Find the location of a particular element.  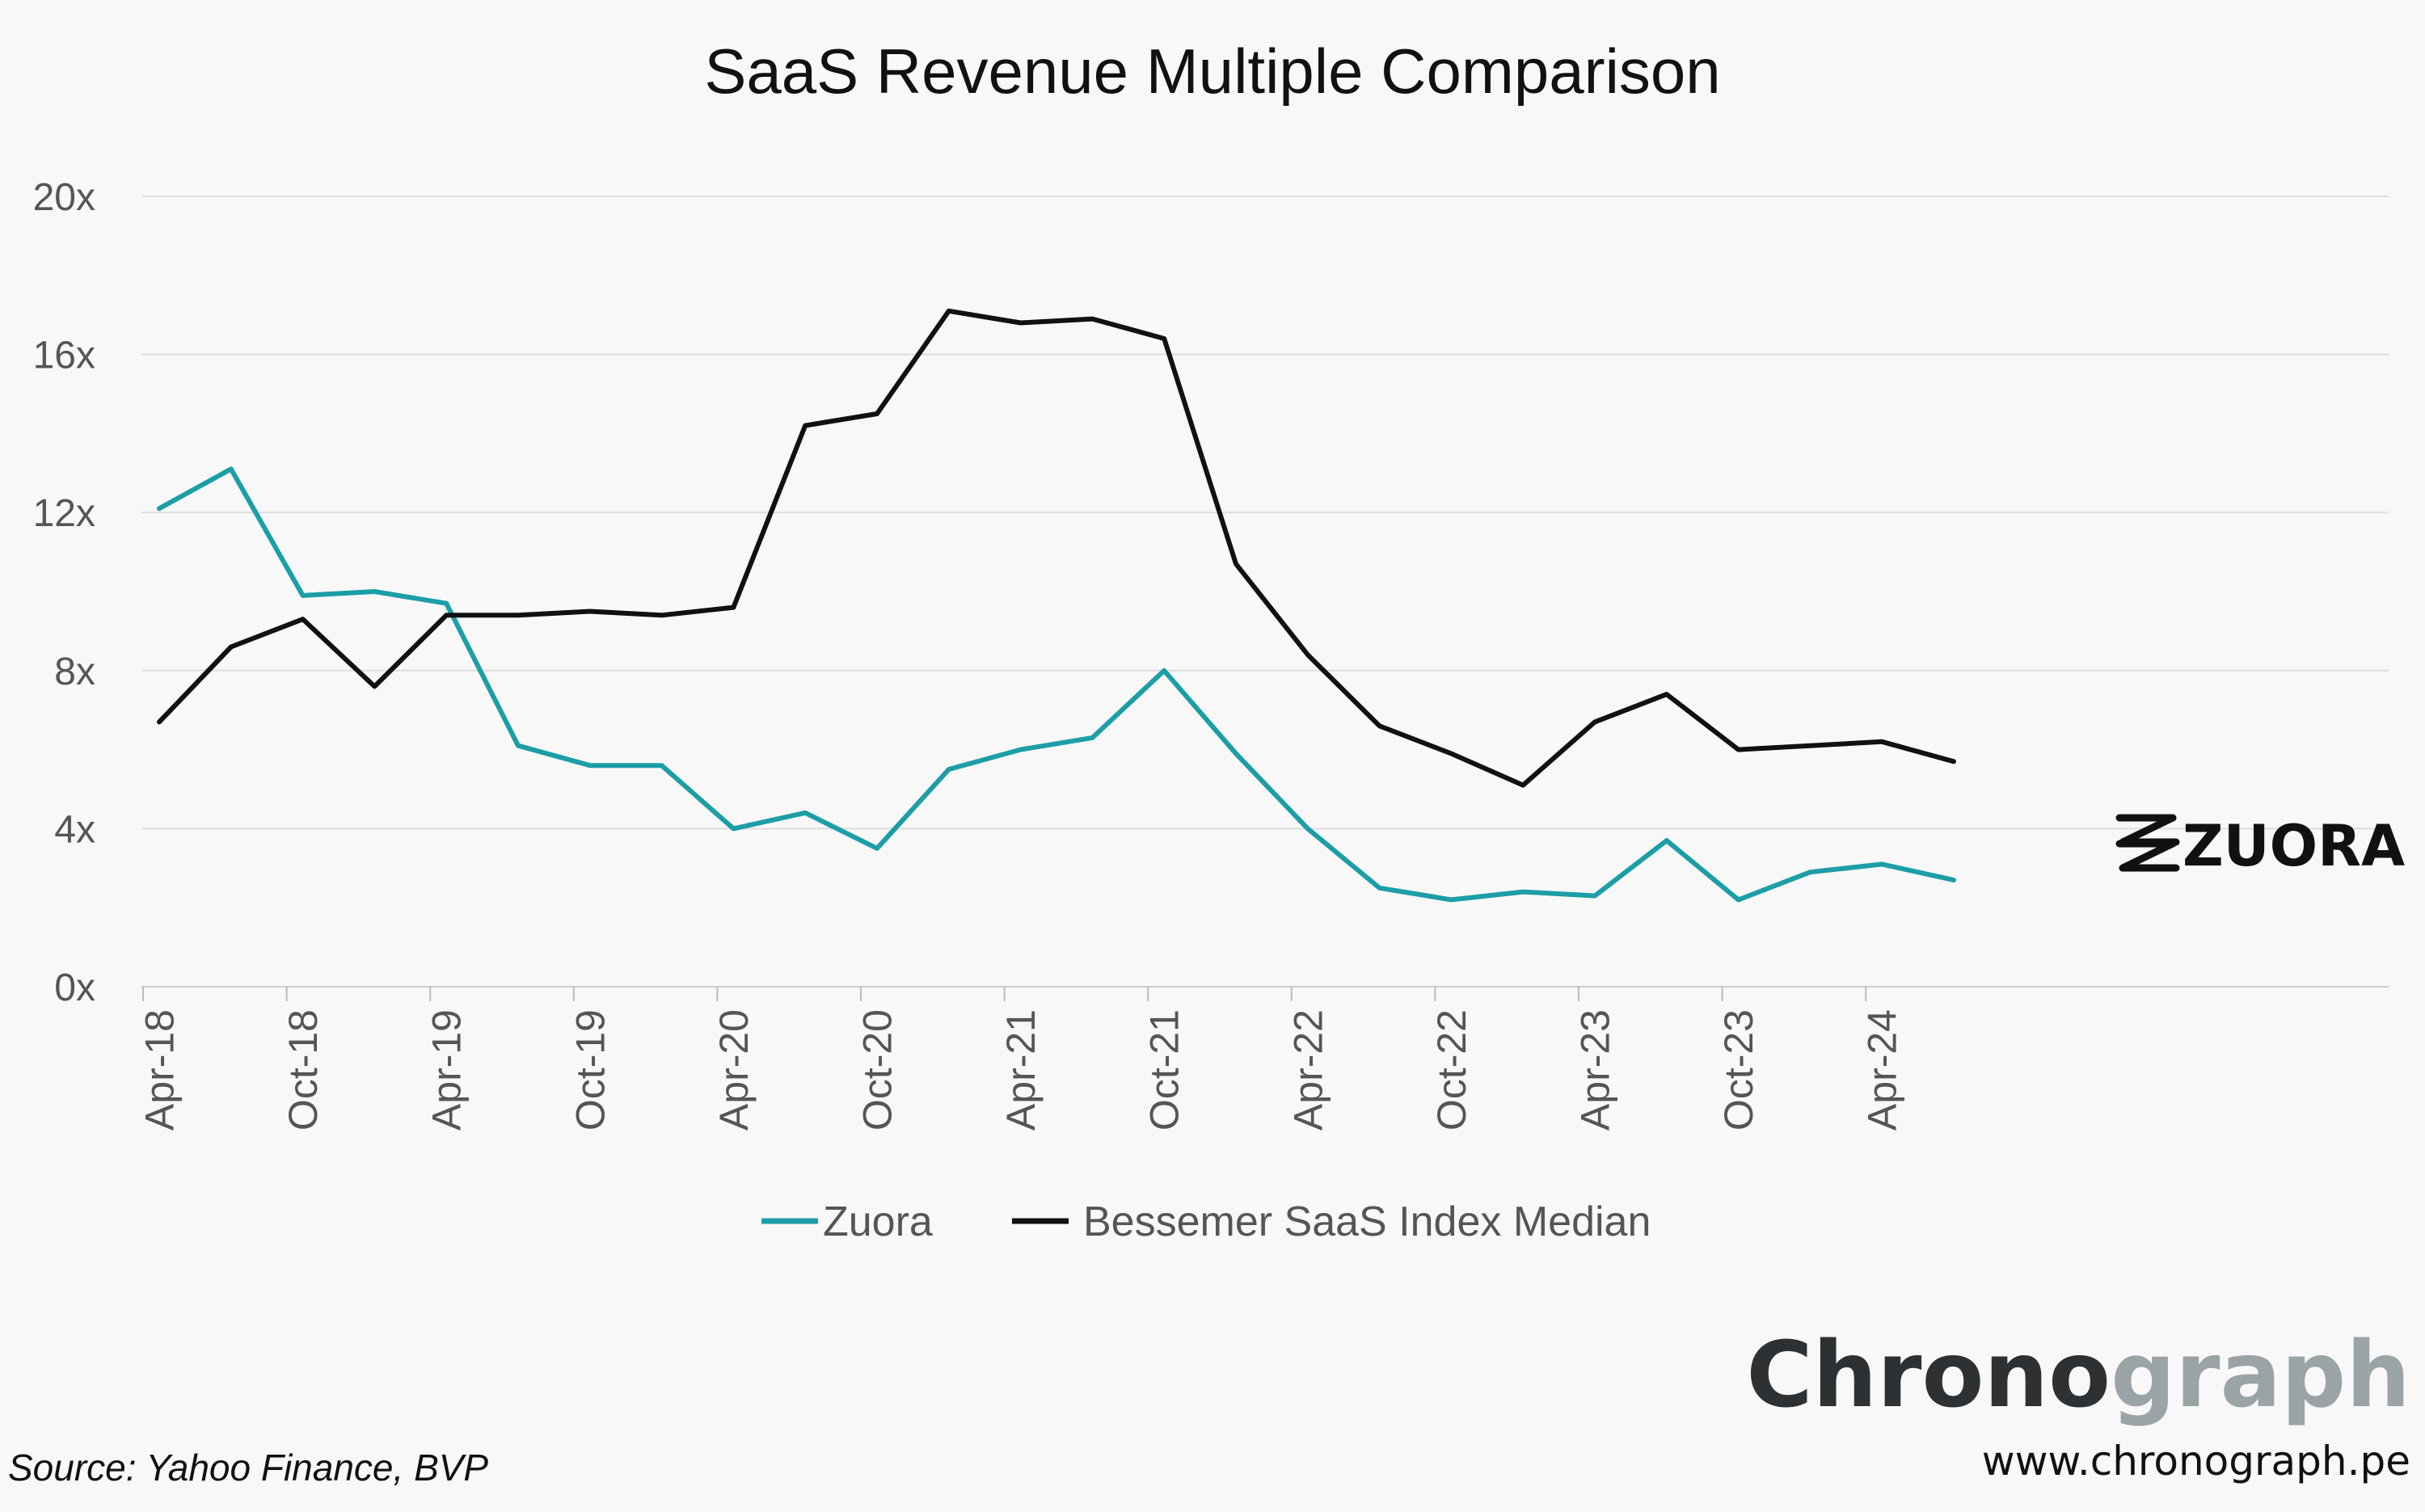

x-tick-label: Oct-20 is located at coordinates (878, 1070).